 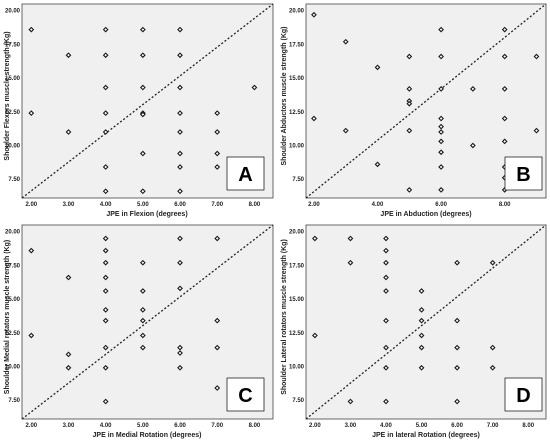 What do you see at coordinates (523, 396) in the screenshot?
I see `panel-letter: D` at bounding box center [523, 396].